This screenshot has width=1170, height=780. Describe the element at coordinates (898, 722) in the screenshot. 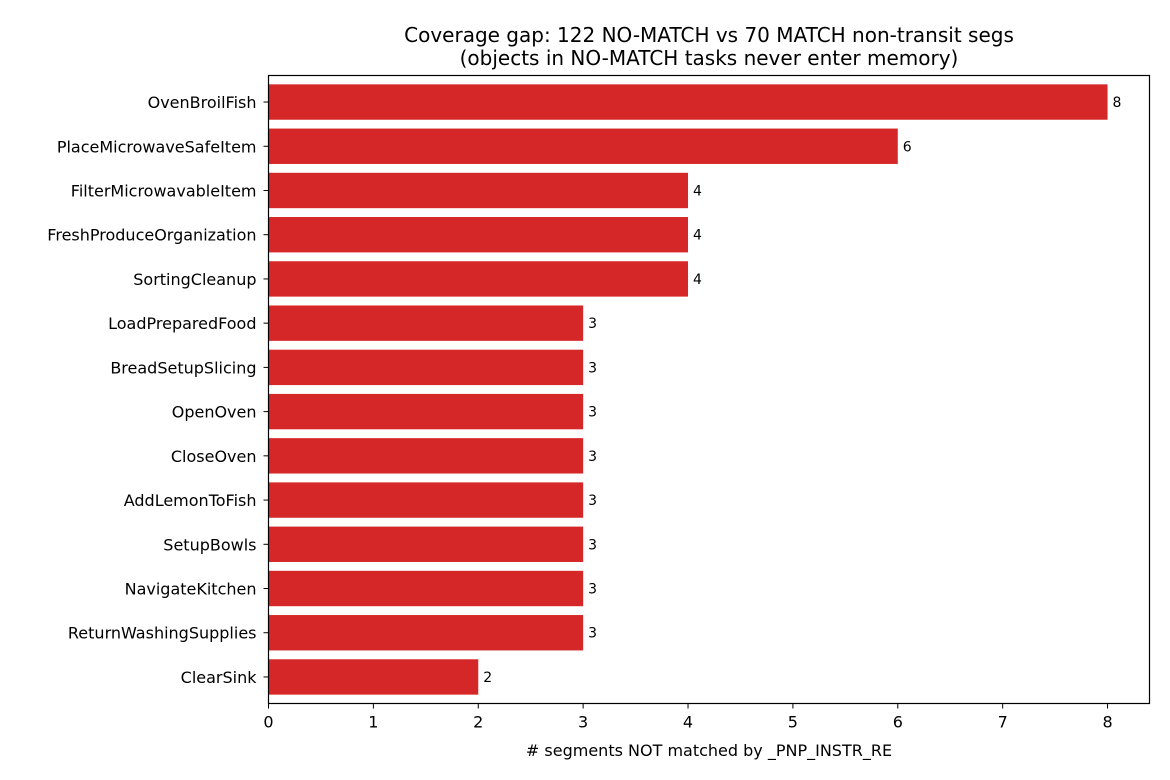

I see `x-tick-label: 6` at that location.